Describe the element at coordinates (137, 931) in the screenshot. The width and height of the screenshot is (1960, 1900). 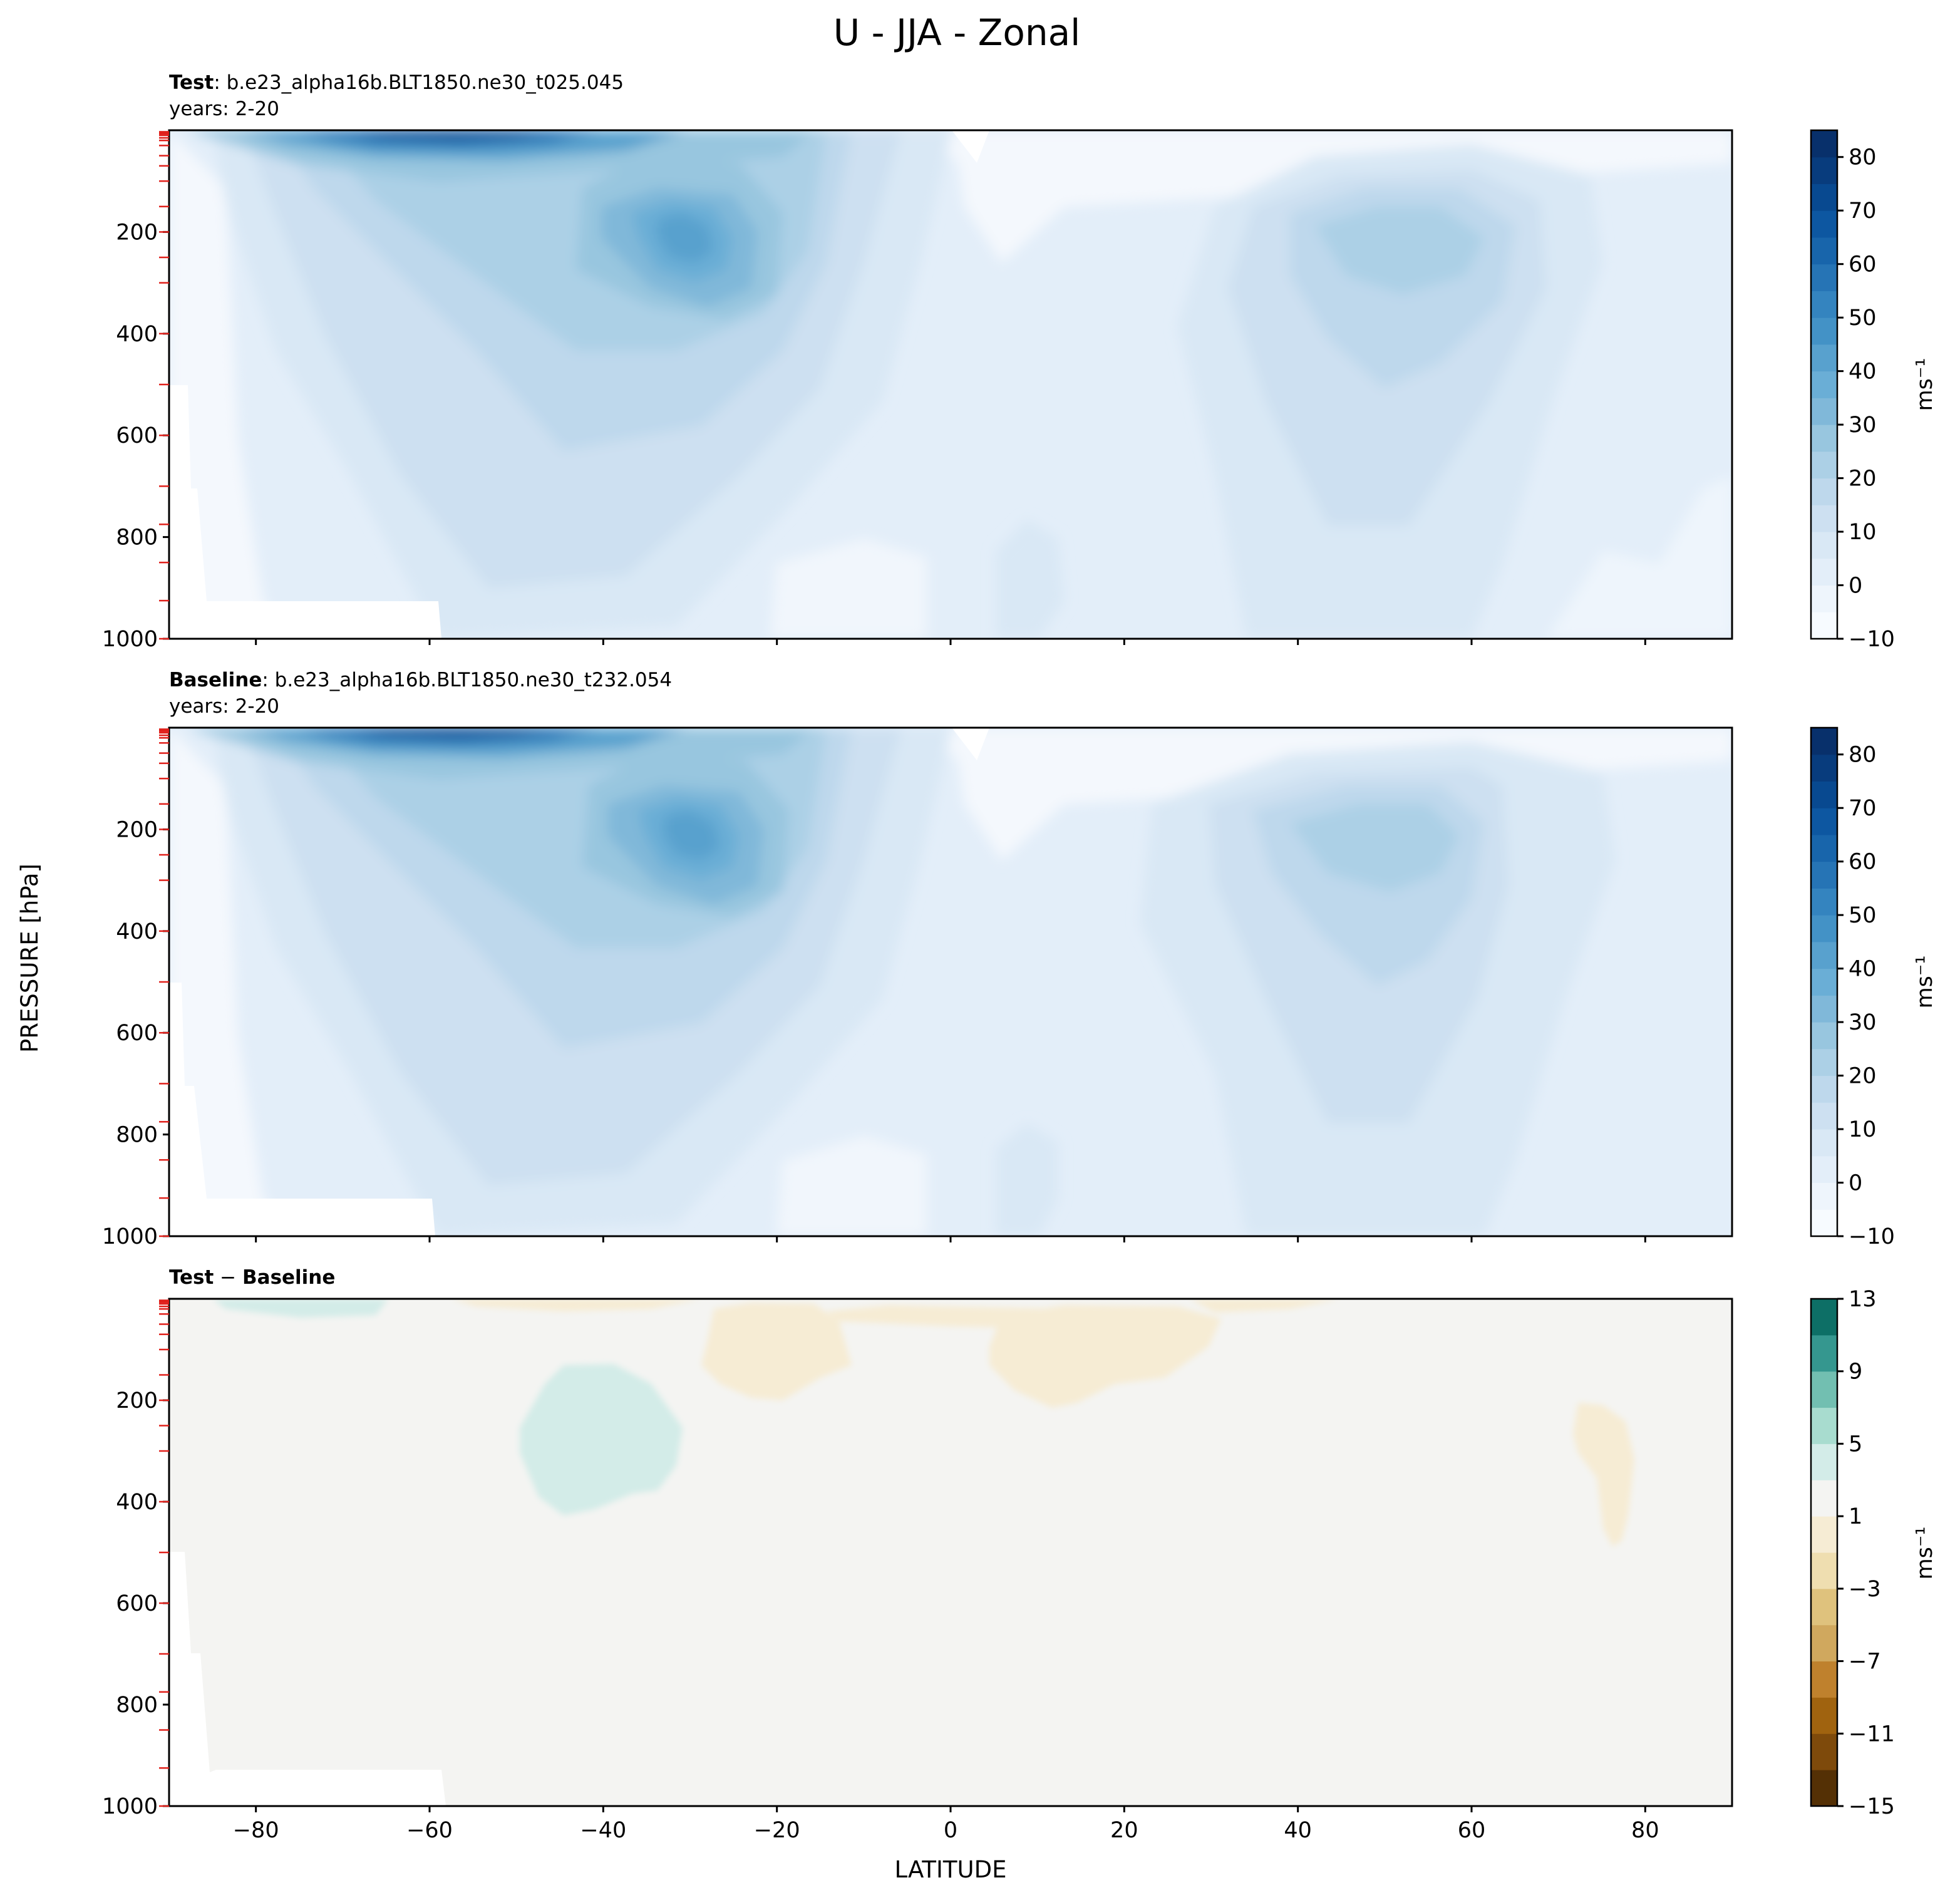
I see `y-tick-label: 400` at that location.